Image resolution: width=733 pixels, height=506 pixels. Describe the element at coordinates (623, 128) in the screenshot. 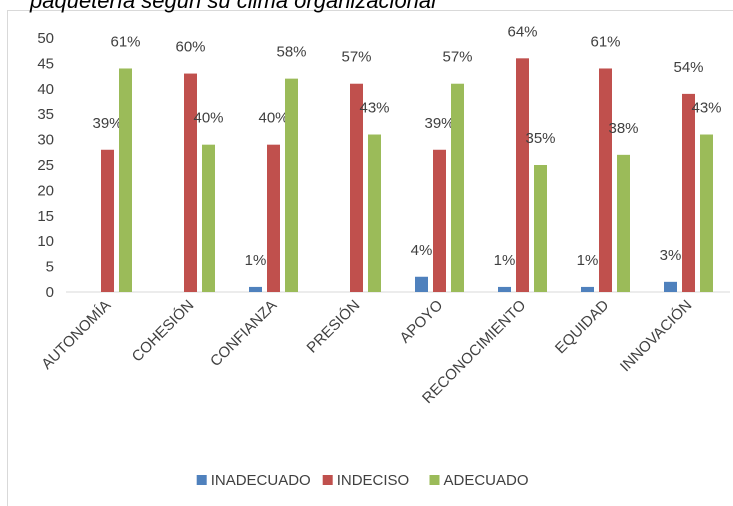

I see `value-label: 38%` at that location.